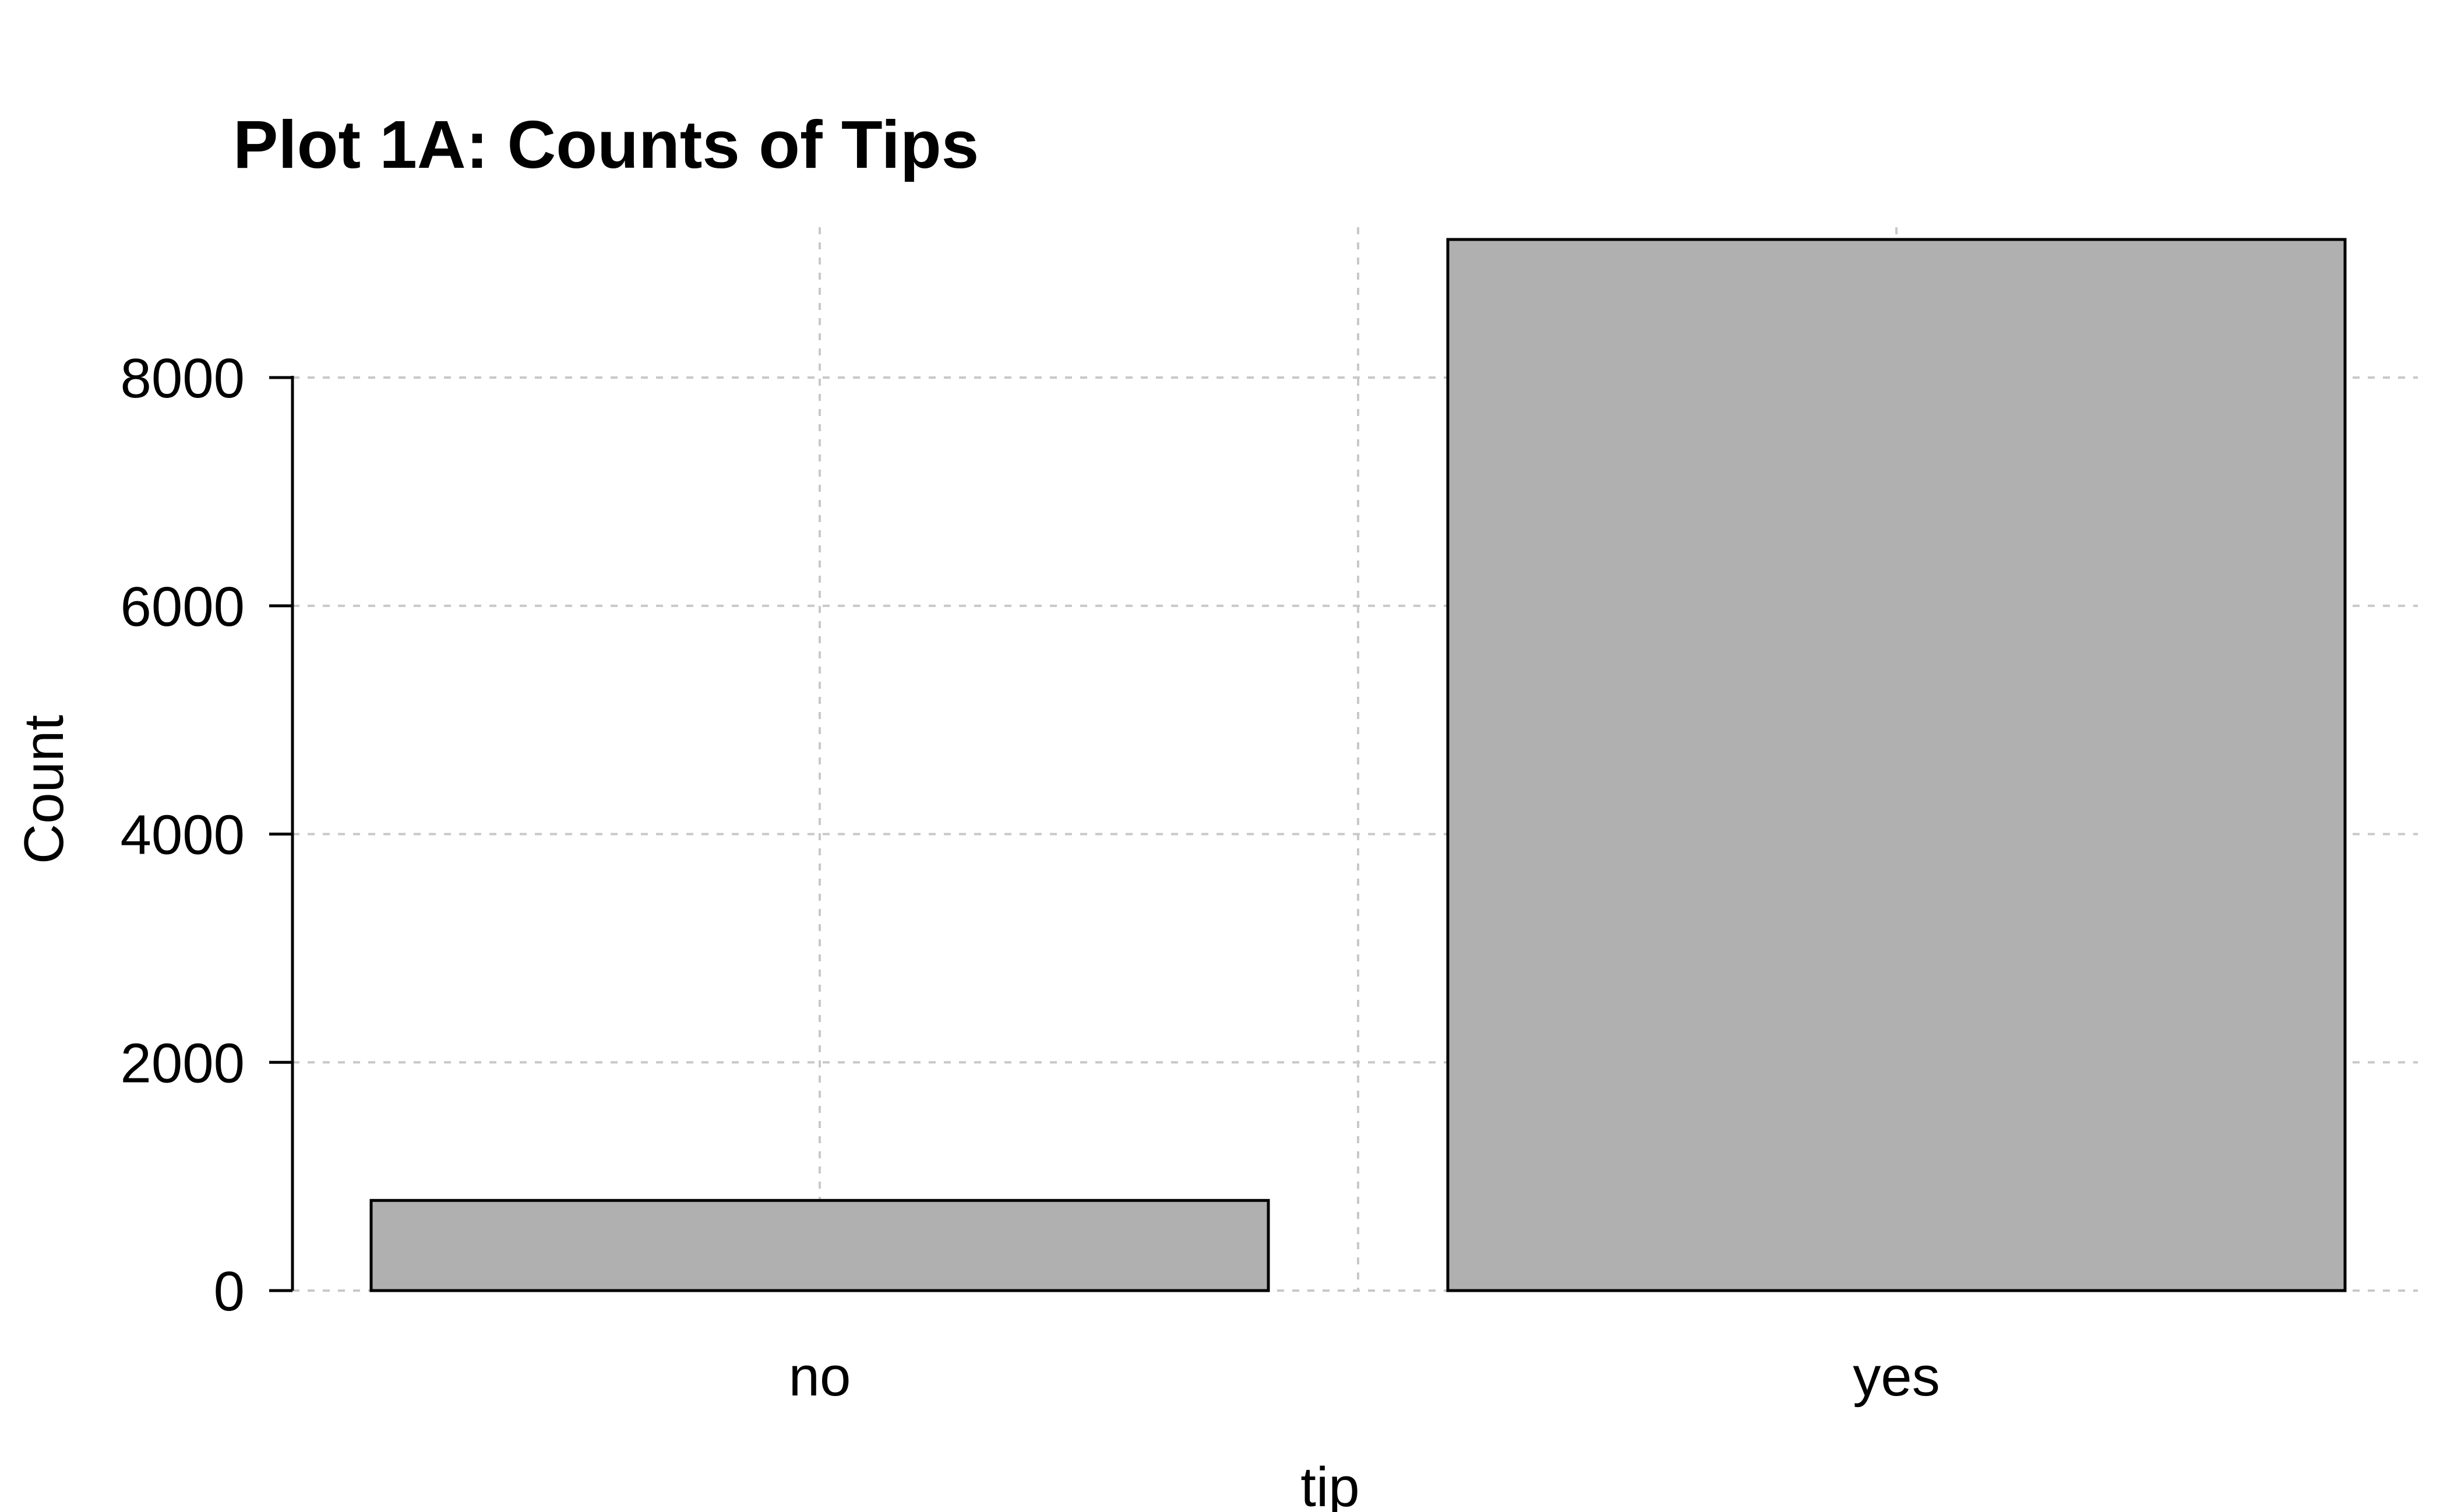  Describe the element at coordinates (229, 1291) in the screenshot. I see `y-tick-label: 0` at that location.